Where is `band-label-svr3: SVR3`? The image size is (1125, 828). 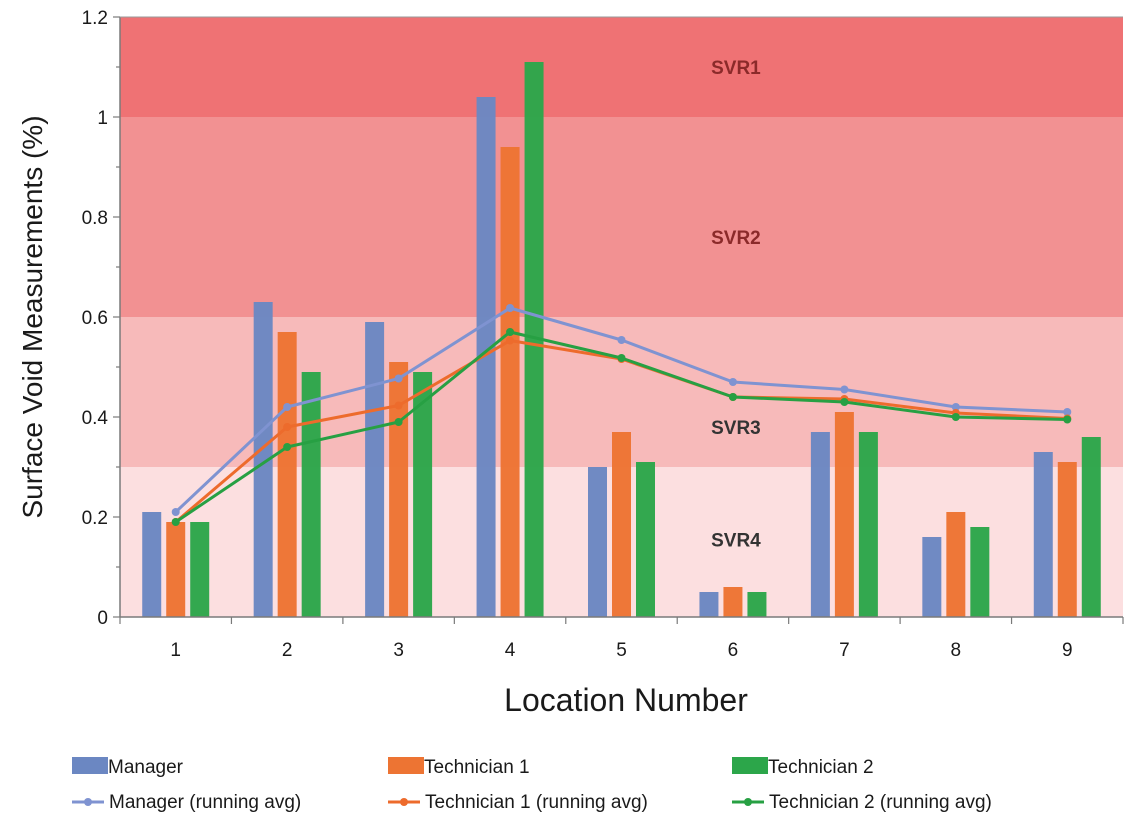
band-label-svr3: SVR3 is located at coordinates (736, 428).